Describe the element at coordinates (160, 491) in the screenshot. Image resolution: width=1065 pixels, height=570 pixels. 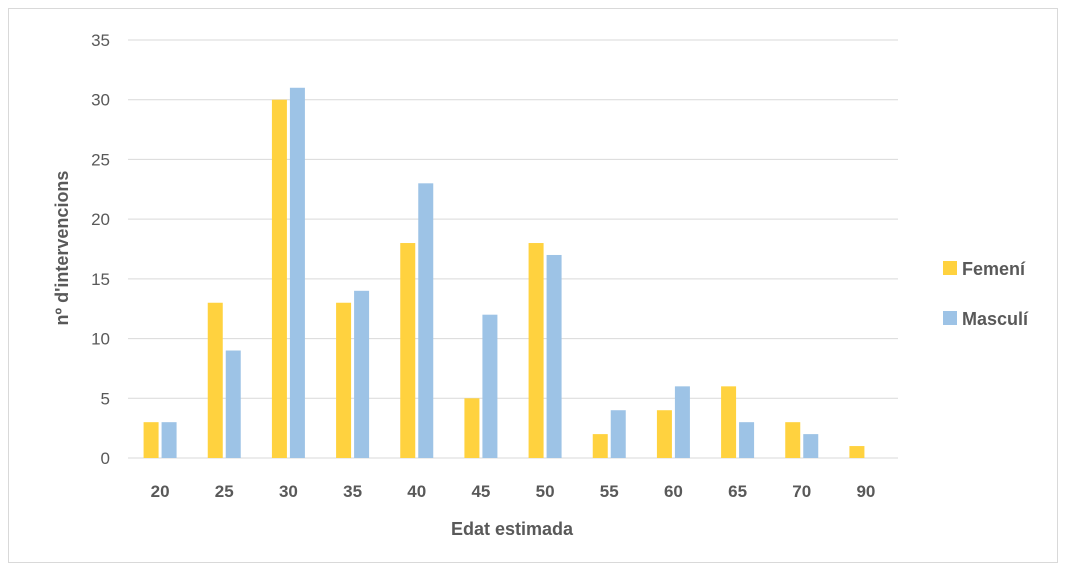
I see `x-tick-label-20: 20` at that location.